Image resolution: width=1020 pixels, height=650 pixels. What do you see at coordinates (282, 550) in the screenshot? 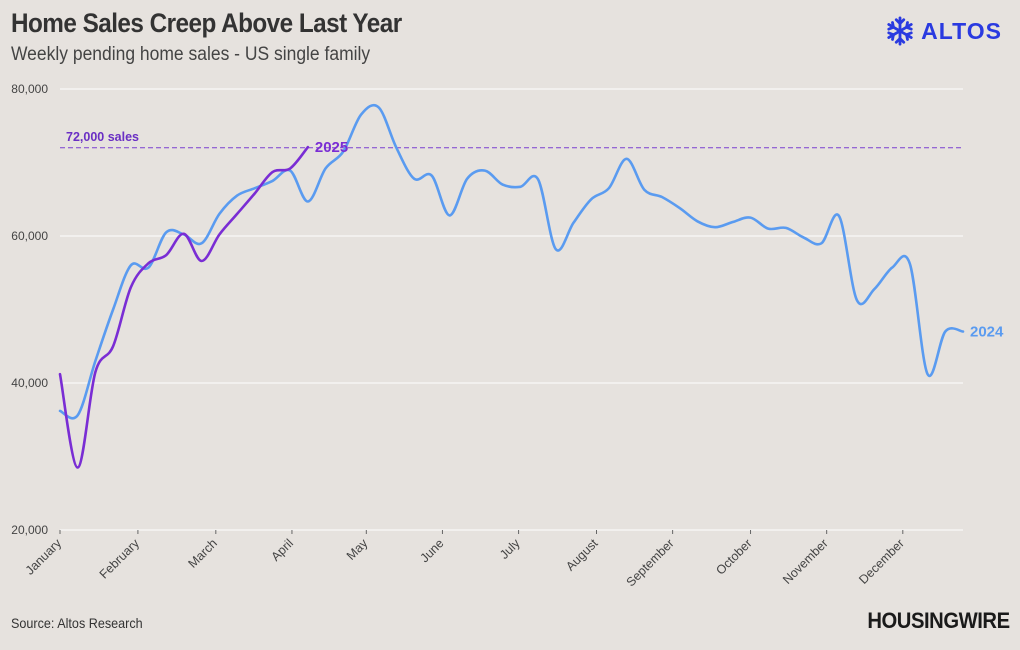
I see `x-tick-label: April` at bounding box center [282, 550].